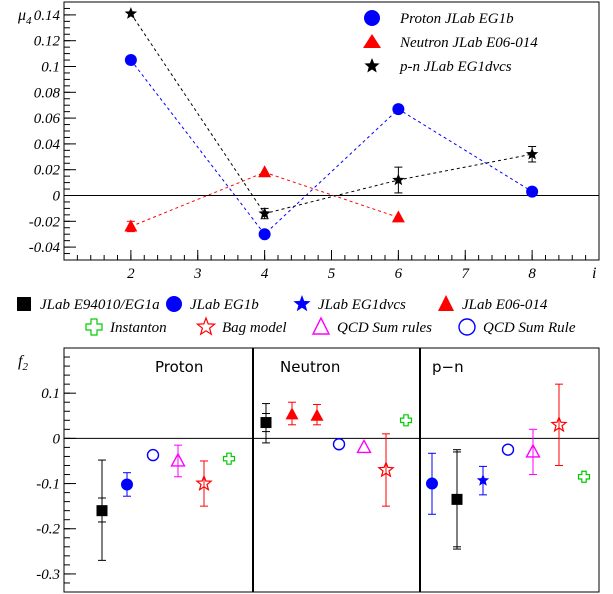 This screenshot has height=594, width=613. I want to click on x-tick-label: 8, so click(532, 274).